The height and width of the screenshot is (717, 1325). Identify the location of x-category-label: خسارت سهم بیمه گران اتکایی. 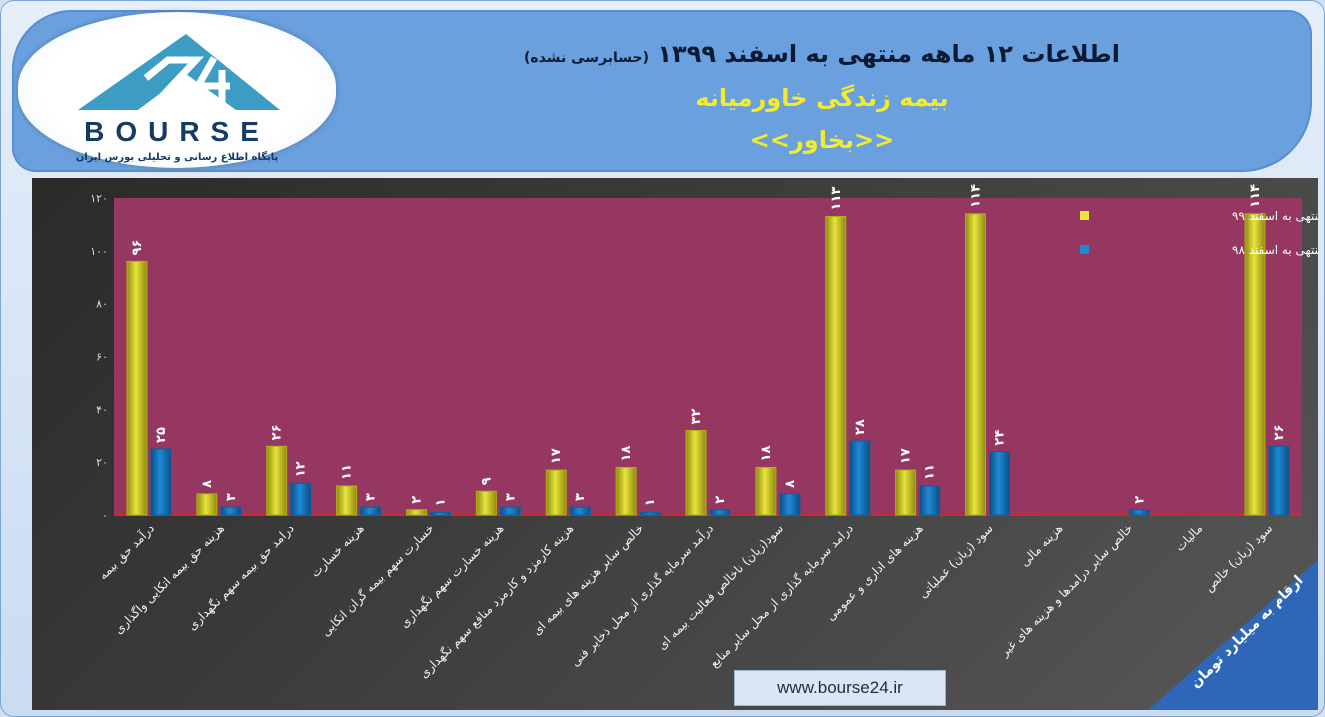
(378, 580).